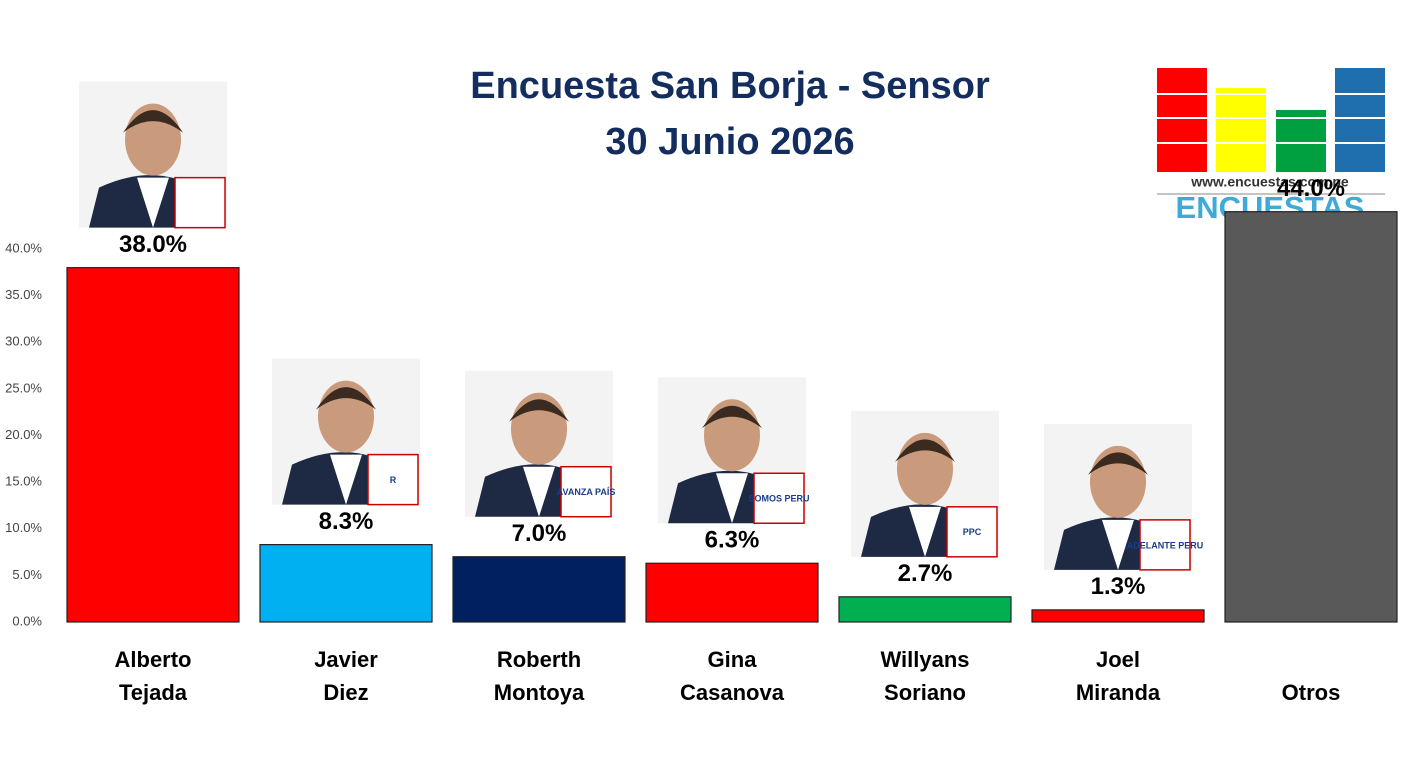  I want to click on x-tick-label: Javier Diez, so click(346, 676).